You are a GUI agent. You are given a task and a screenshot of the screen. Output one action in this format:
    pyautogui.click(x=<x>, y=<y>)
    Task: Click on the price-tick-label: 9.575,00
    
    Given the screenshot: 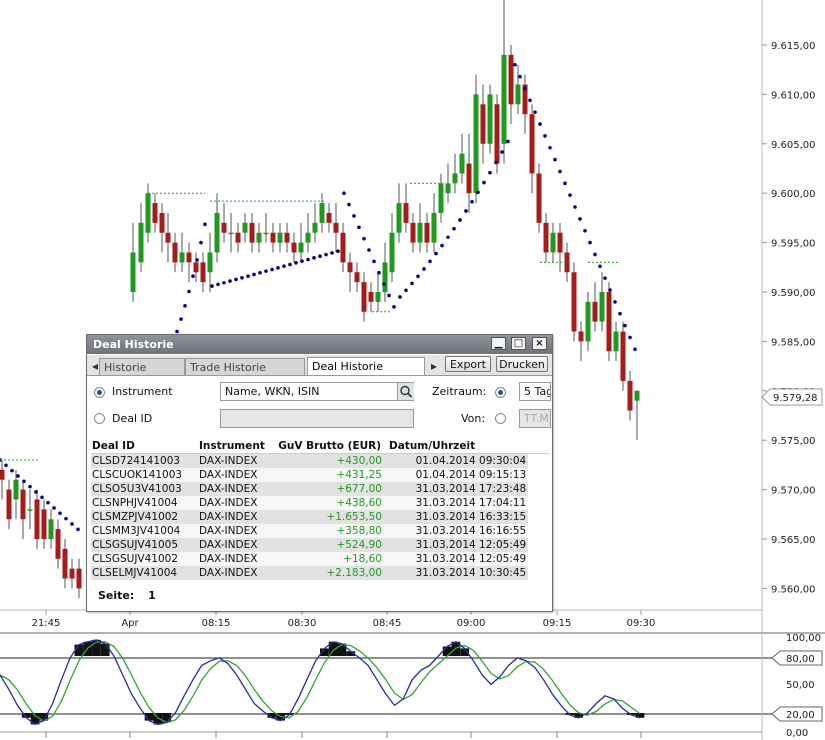 What is the action you would take?
    pyautogui.click(x=793, y=441)
    